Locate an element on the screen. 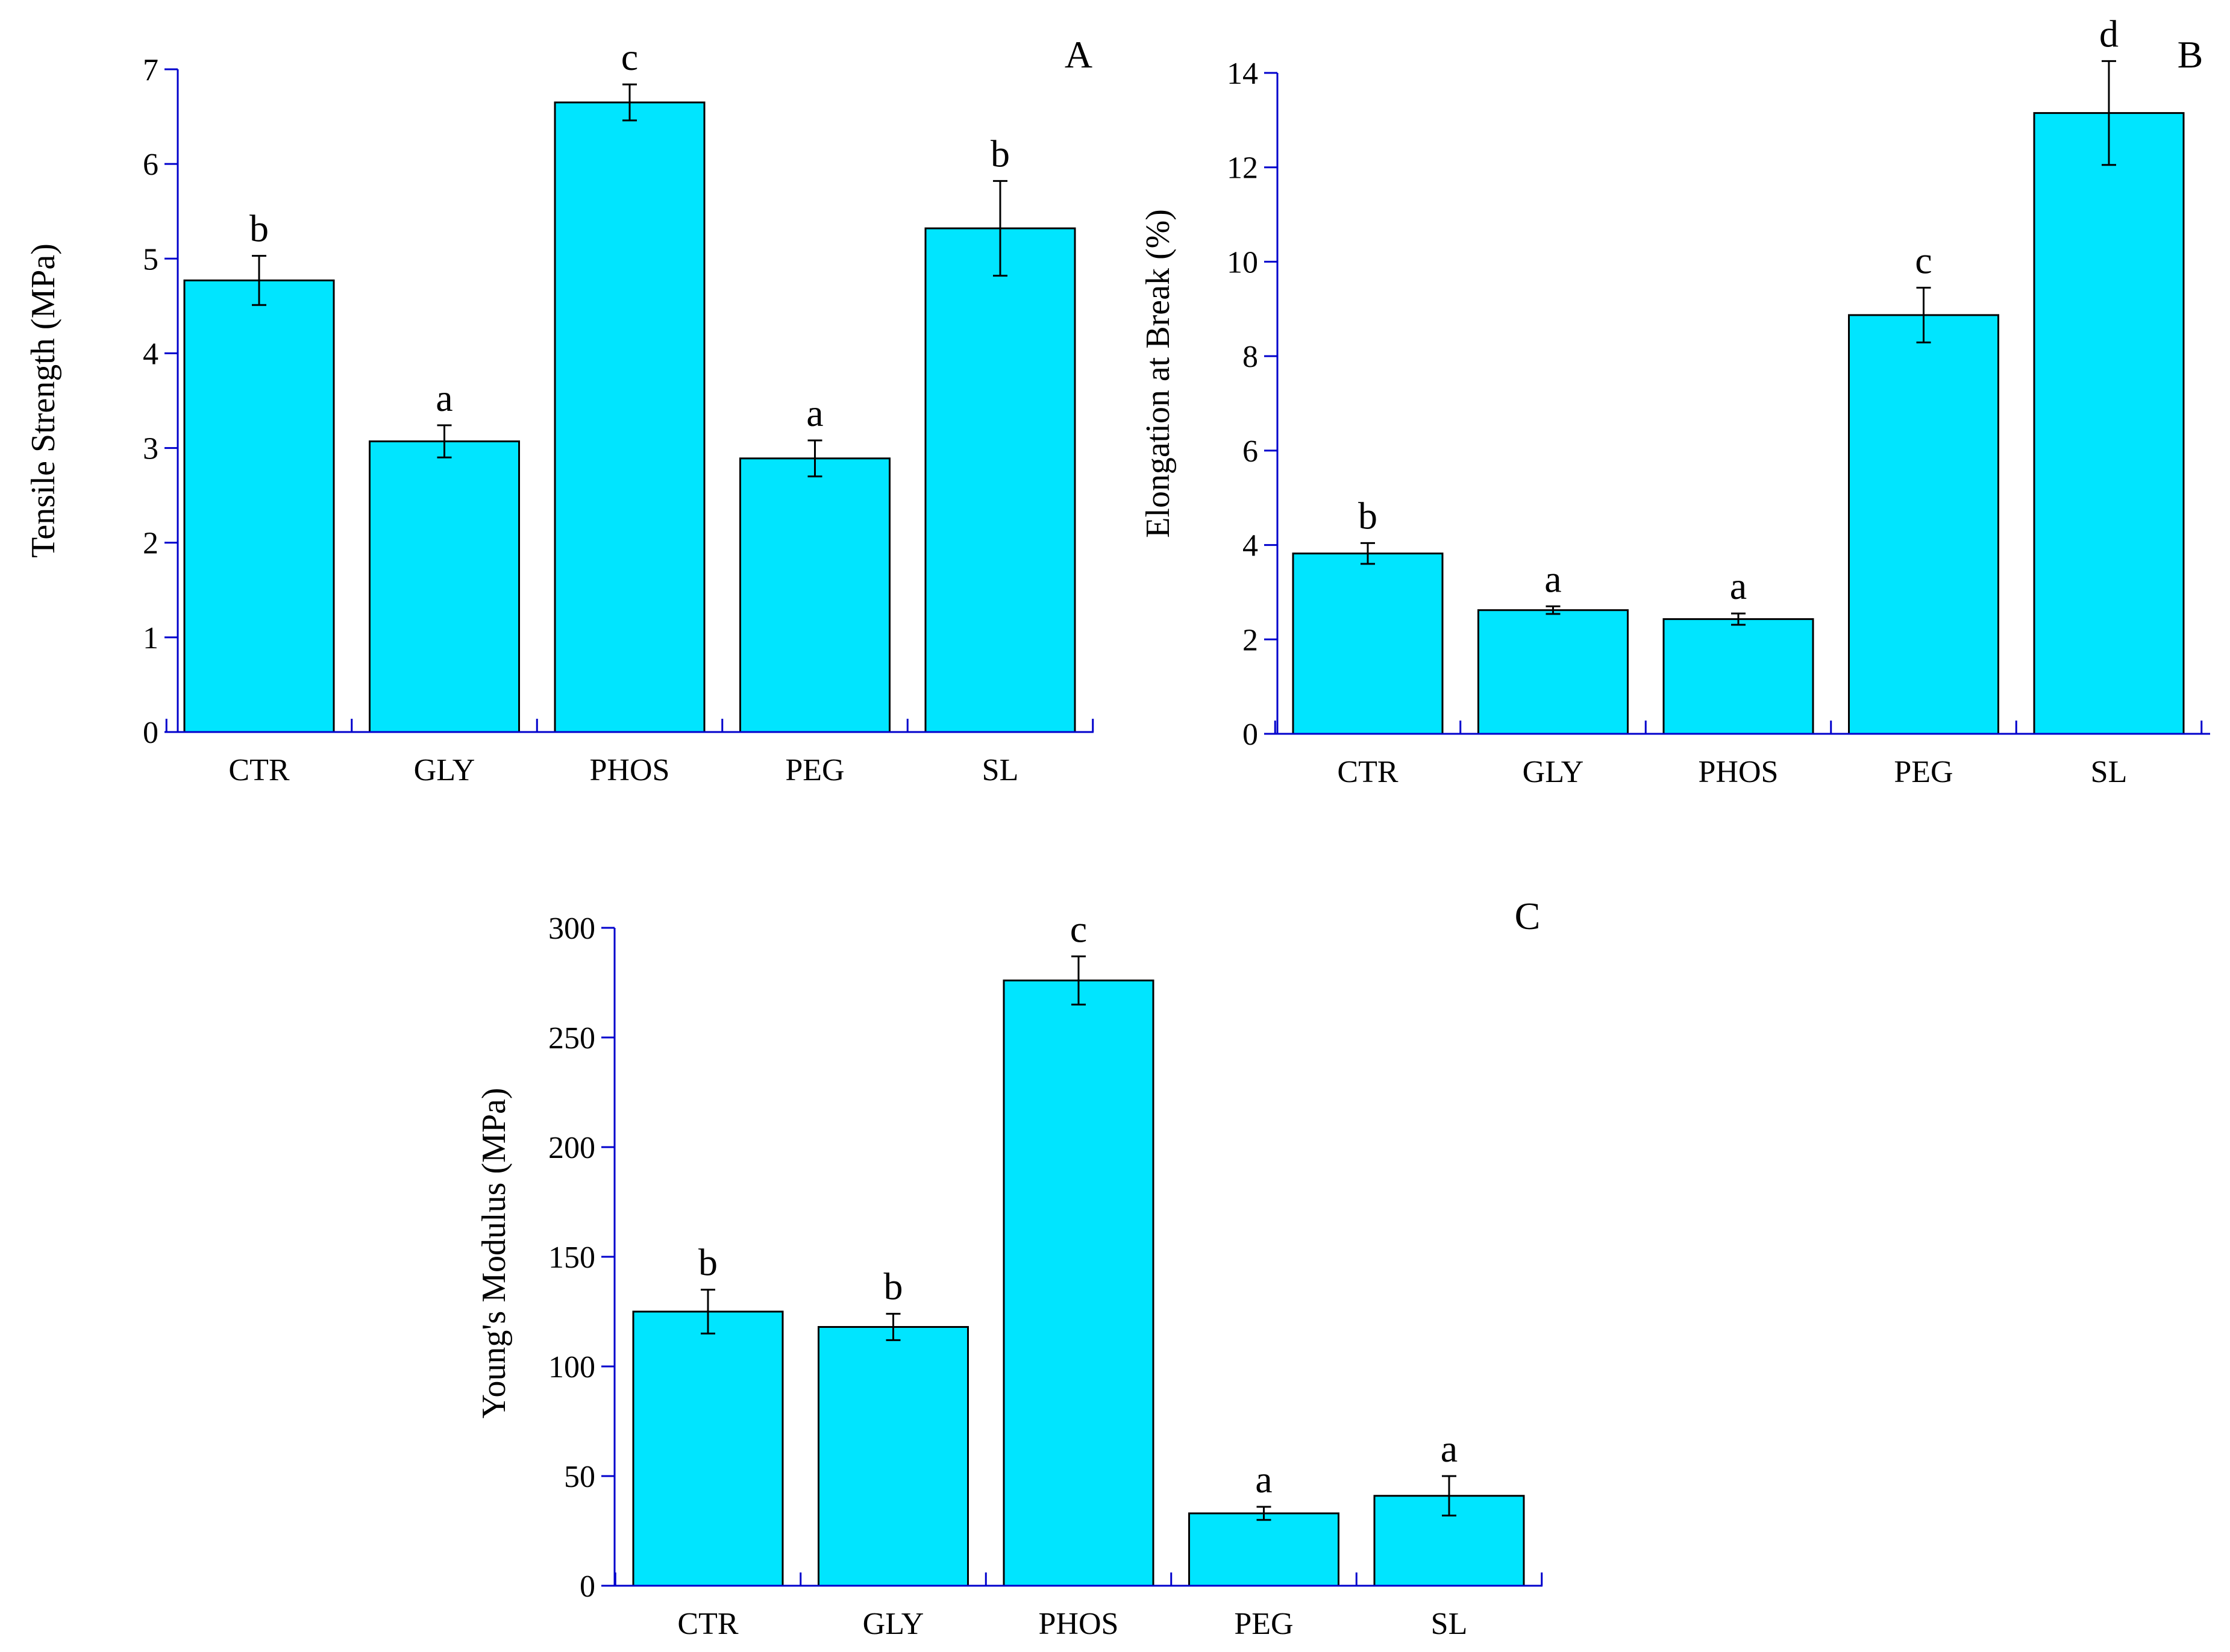  y-tick-label: 250 is located at coordinates (571, 1038).